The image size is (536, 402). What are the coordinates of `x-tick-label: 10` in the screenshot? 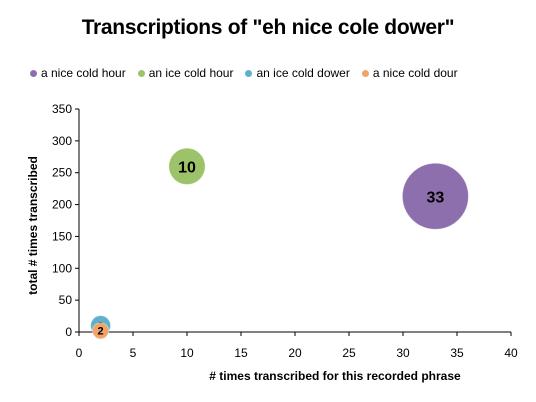 It's located at (187, 353).